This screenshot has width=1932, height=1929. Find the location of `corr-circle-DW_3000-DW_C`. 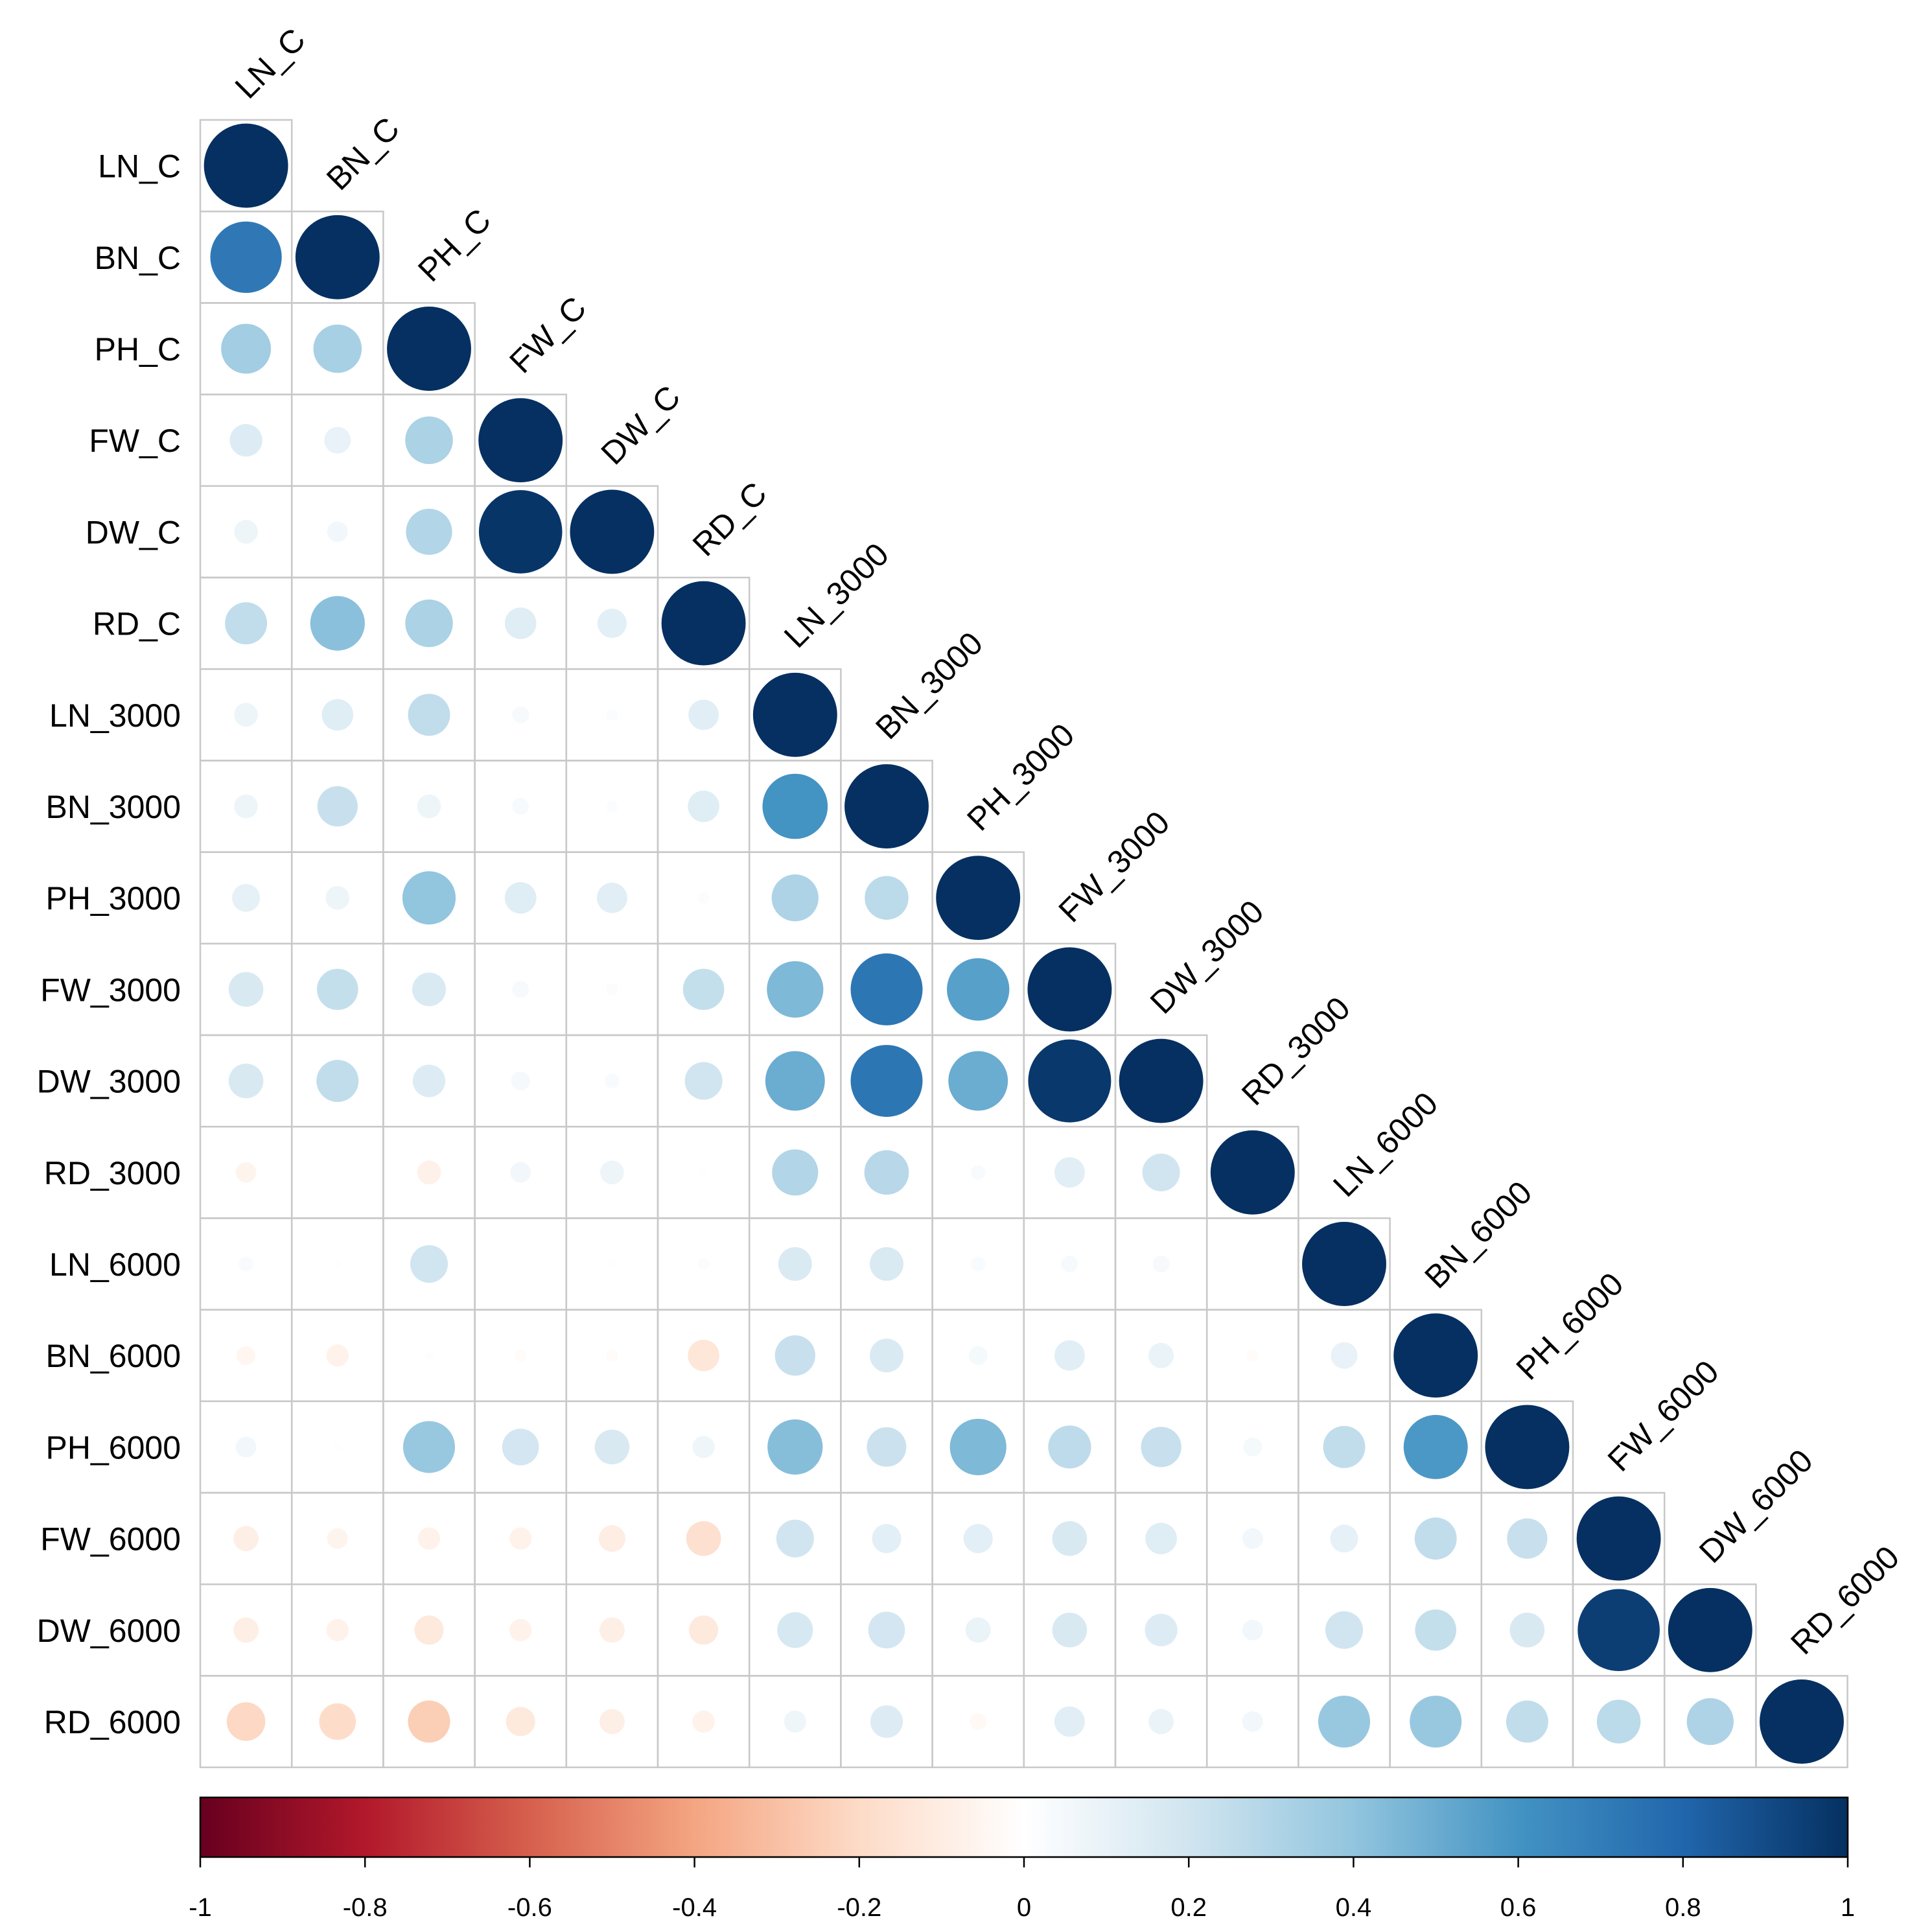

corr-circle-DW_3000-DW_C is located at coordinates (612, 1080).